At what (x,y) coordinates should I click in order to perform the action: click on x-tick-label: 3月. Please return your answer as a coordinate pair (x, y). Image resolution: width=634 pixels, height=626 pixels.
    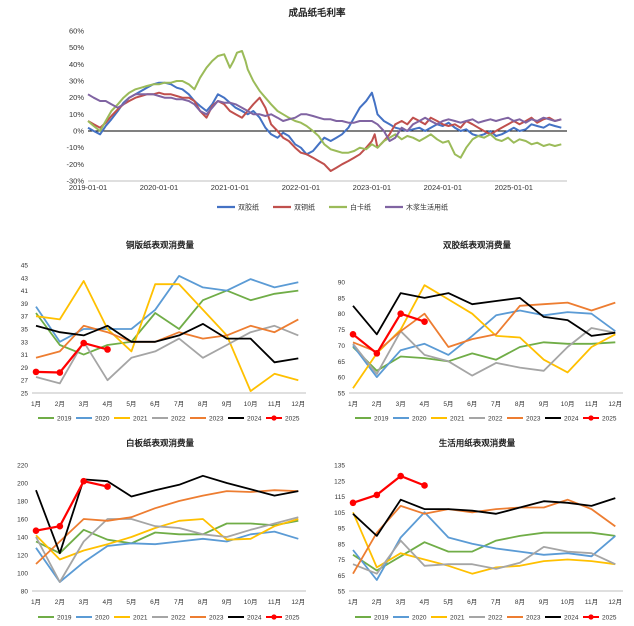
    Looking at the image, I should click on (401, 602).